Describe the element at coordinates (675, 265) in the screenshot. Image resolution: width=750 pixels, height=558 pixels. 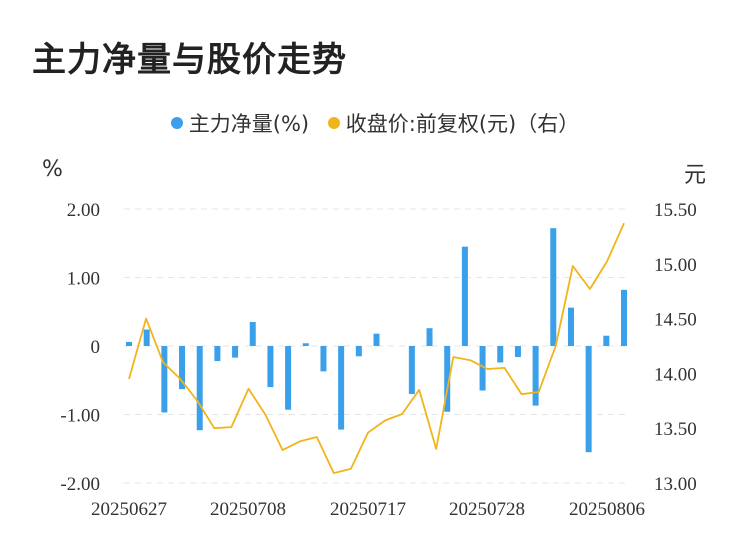
I see `right-tick-label: 15.00` at that location.